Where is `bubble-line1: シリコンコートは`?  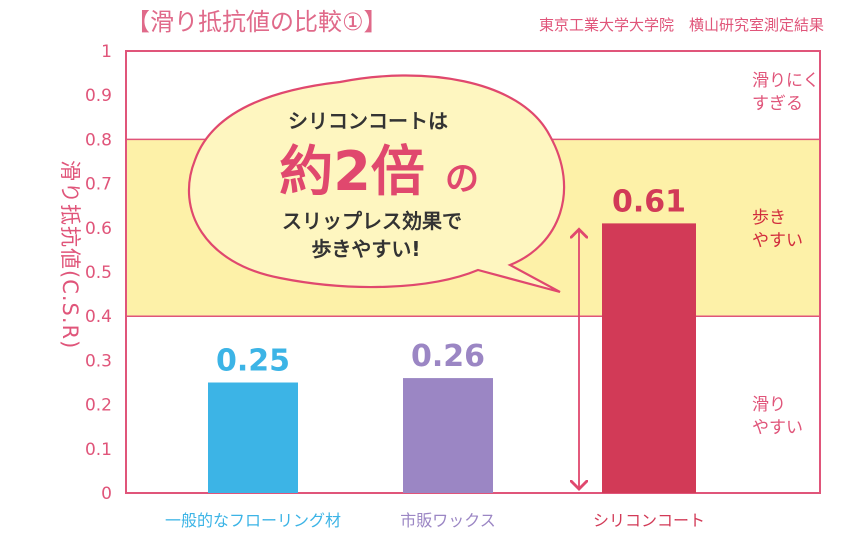 bubble-line1: シリコンコートは is located at coordinates (368, 121).